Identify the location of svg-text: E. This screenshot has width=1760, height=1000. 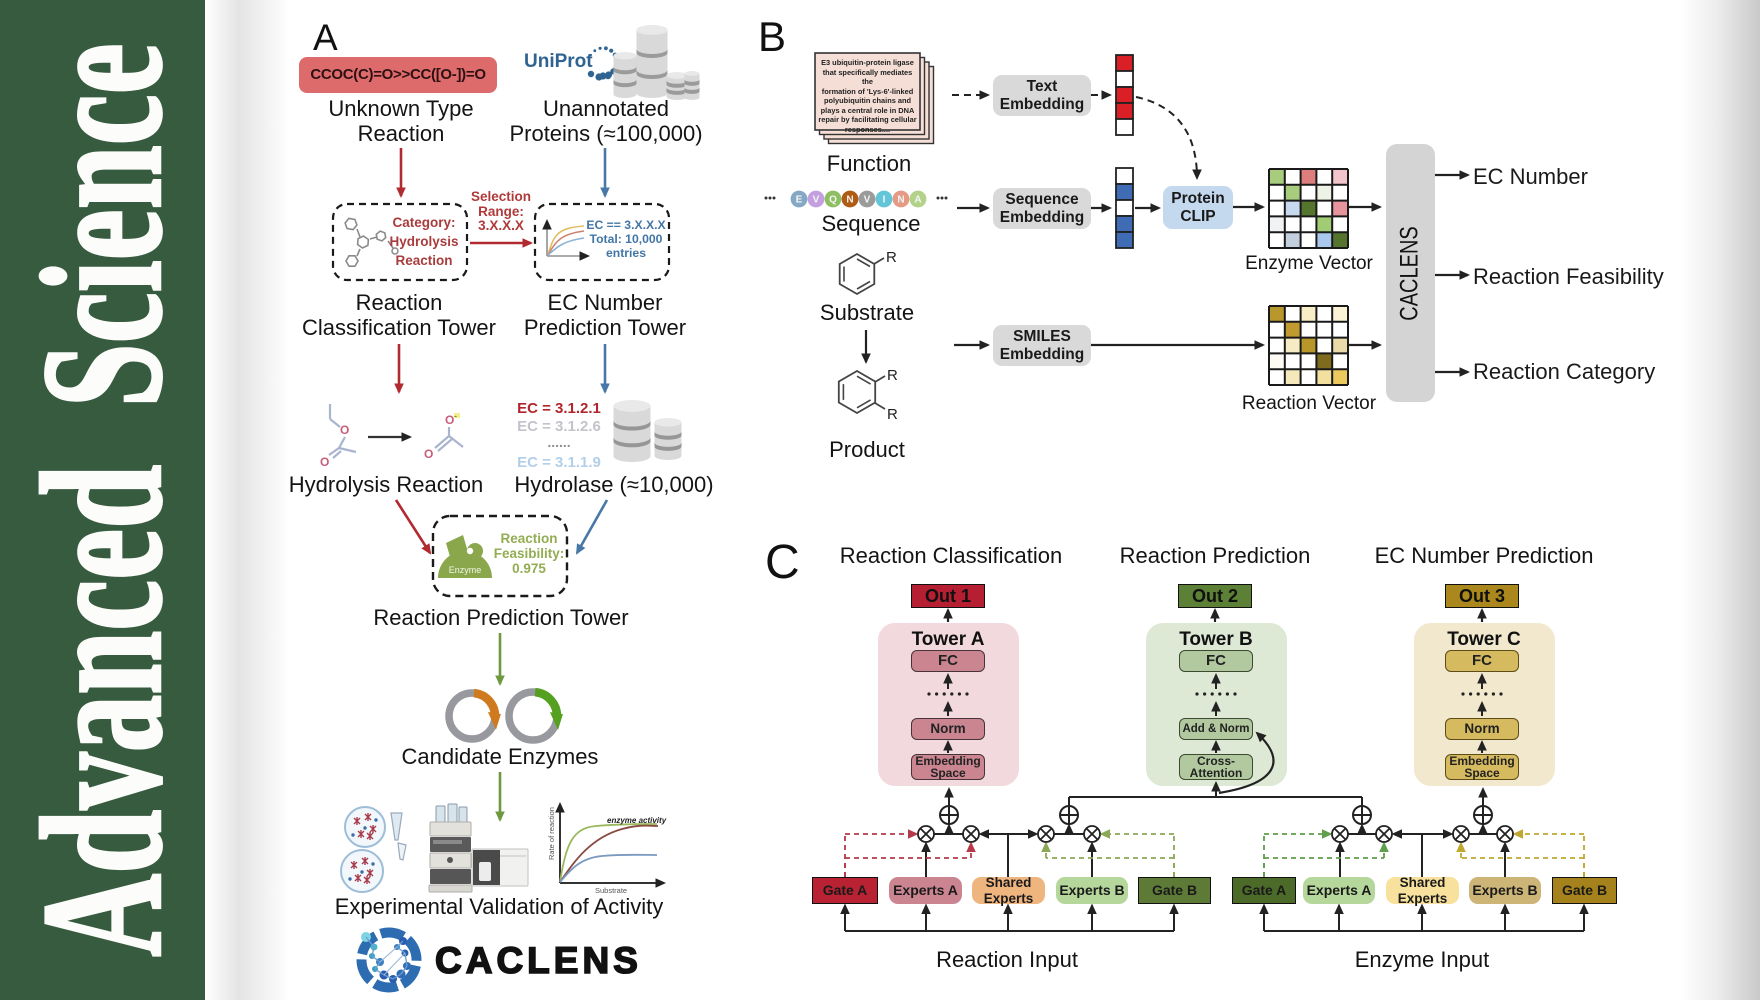
(799, 200).